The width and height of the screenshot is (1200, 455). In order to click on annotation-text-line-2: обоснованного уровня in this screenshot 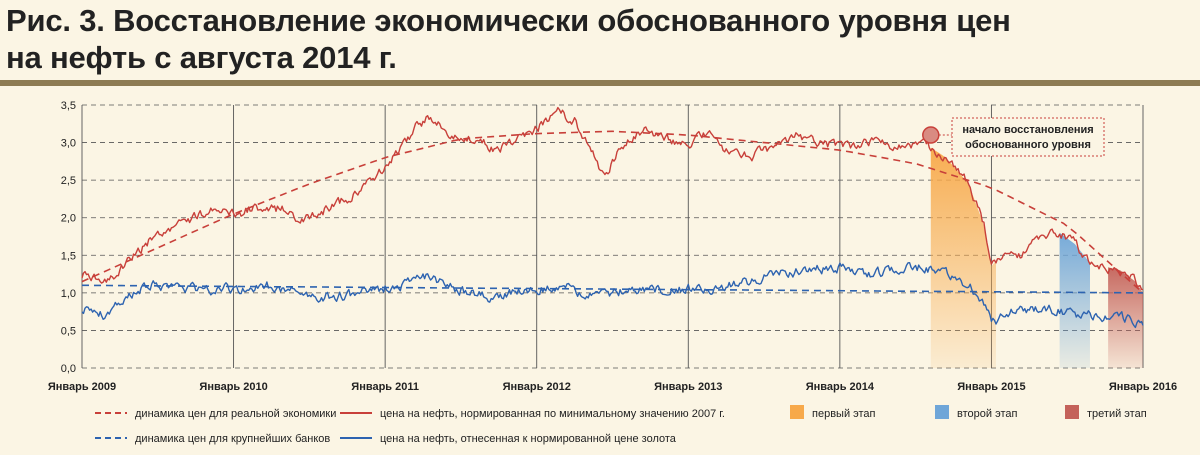, I will do `click(1028, 145)`.